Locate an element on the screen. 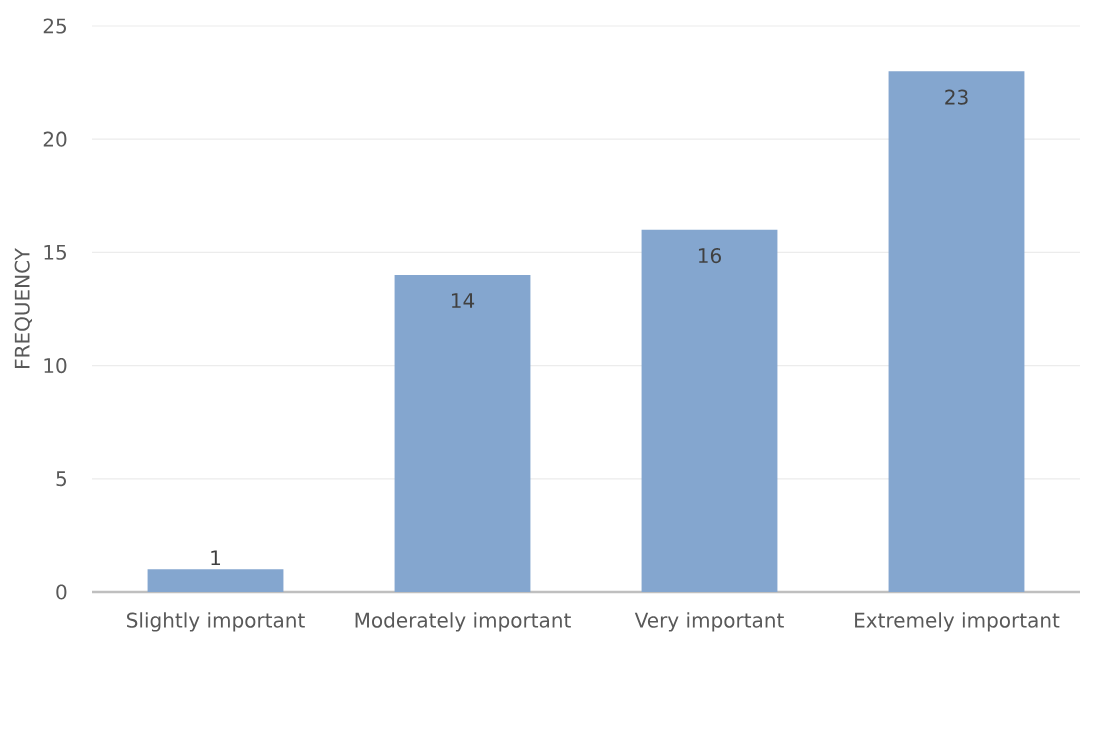  y-axis-title: FREQUENCY is located at coordinates (23, 308).